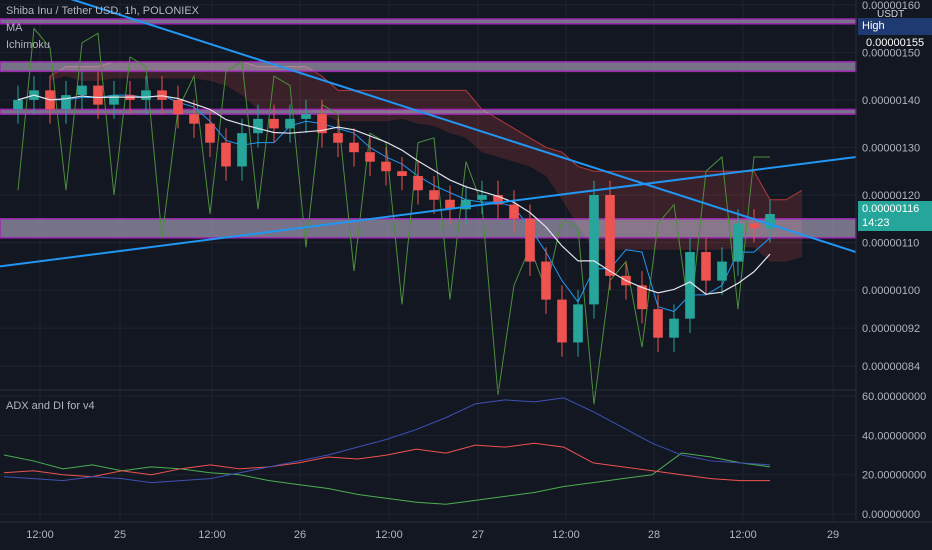  Describe the element at coordinates (891, 329) in the screenshot. I see `price-tick-label: 0.00000092` at that location.